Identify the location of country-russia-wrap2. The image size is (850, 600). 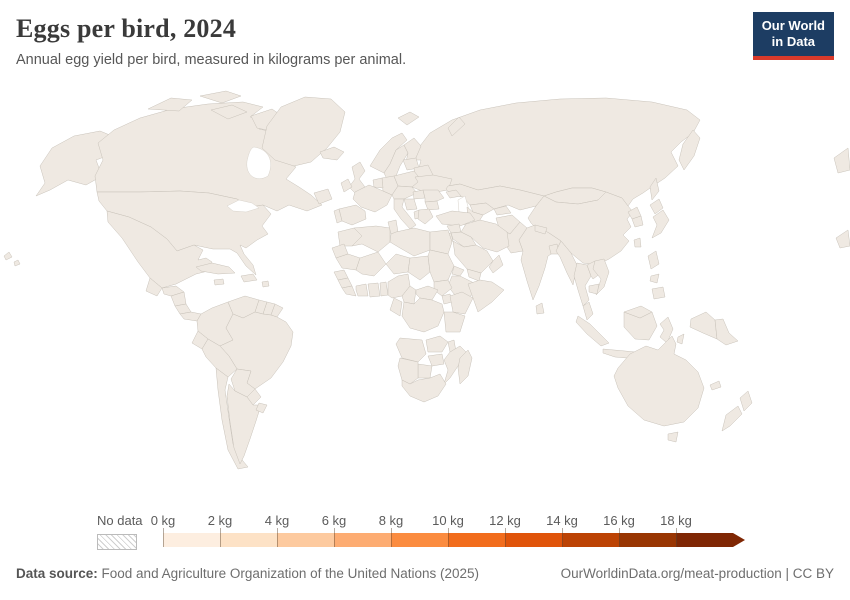
(842, 239).